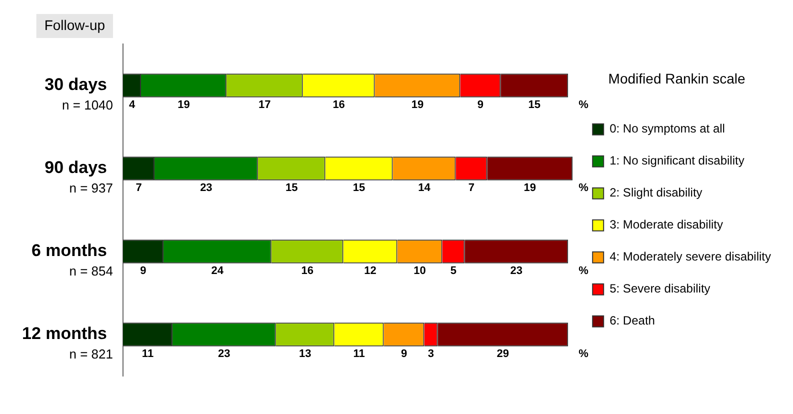  I want to click on y-axis-title: Follow-up, so click(75, 24).